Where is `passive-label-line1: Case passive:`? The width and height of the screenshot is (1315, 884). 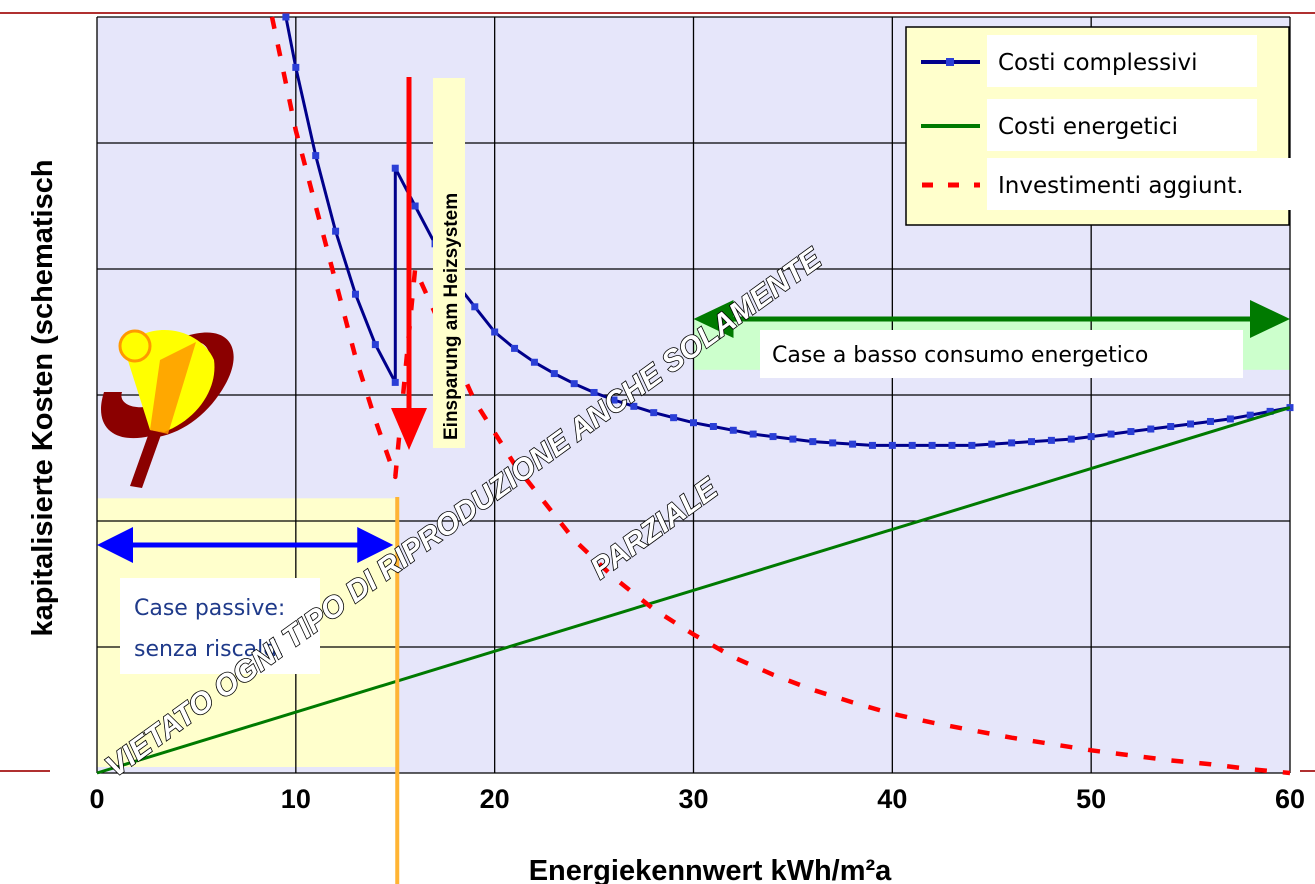
passive-label-line1: Case passive: is located at coordinates (209, 608).